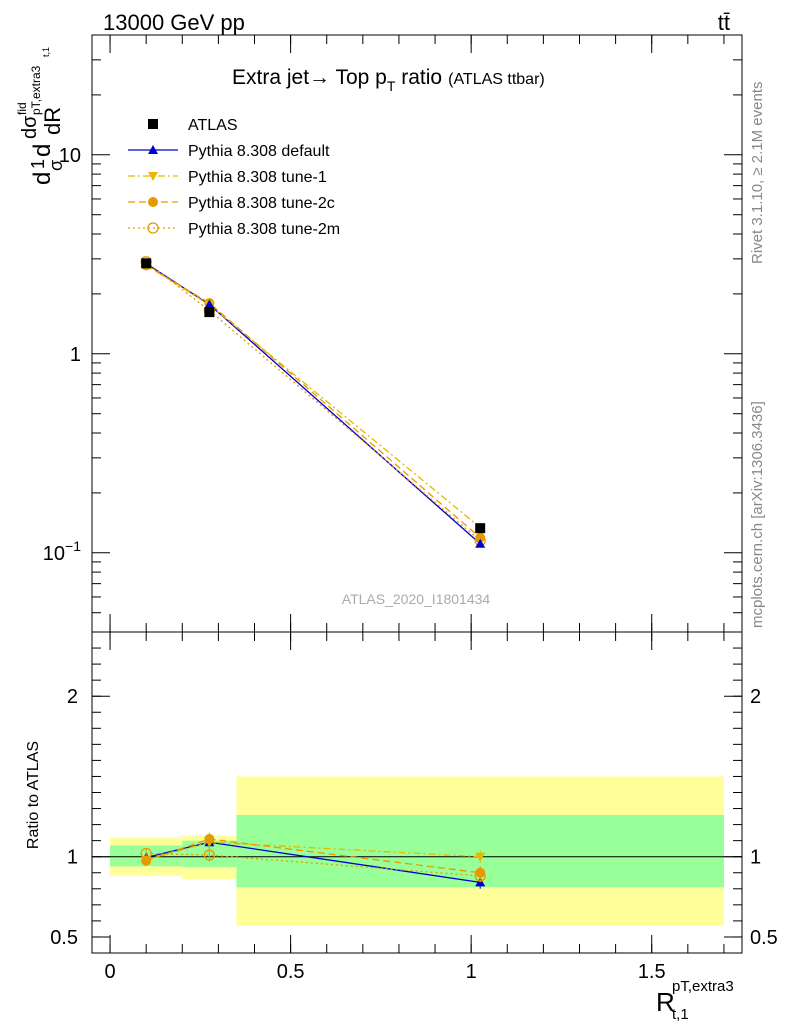 The width and height of the screenshot is (786, 1024). What do you see at coordinates (72, 858) in the screenshot?
I see `ratio-ytick-label-left: 1` at bounding box center [72, 858].